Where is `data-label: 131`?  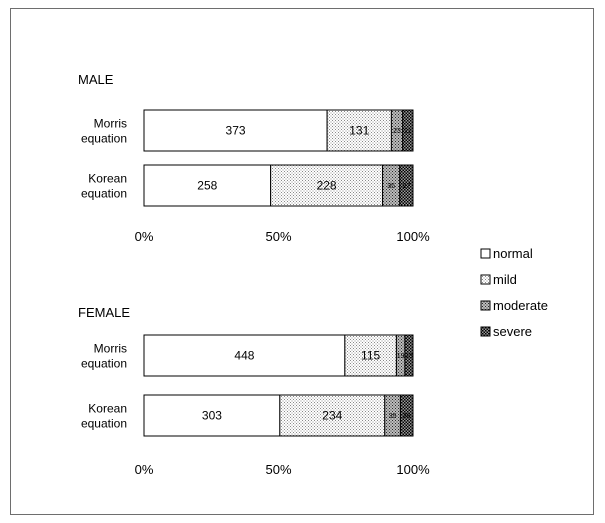 data-label: 131 is located at coordinates (359, 131).